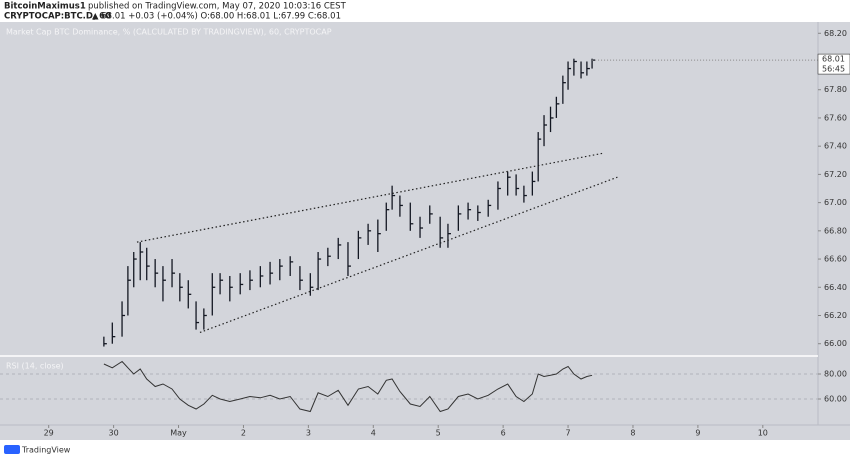  I want to click on rsi-title: RSI (14, close), so click(35, 366).